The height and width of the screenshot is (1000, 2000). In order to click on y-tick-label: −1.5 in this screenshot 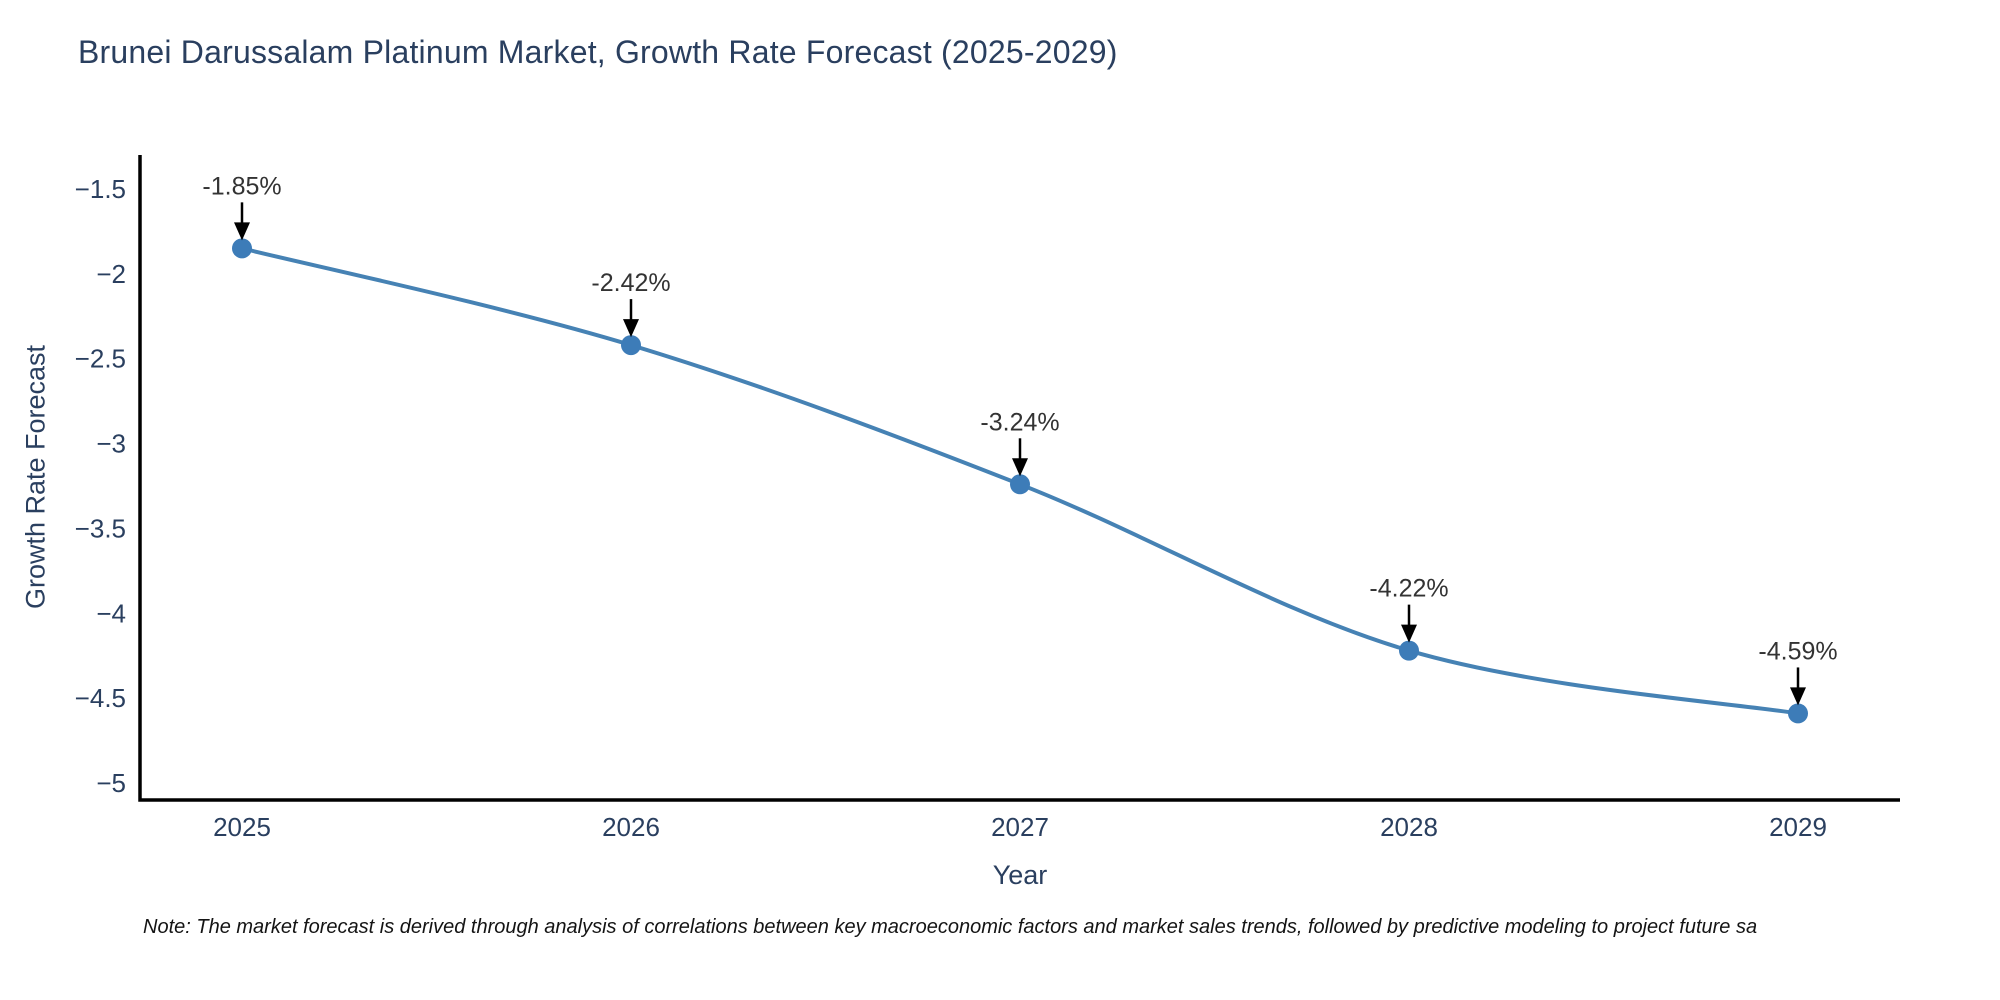, I will do `click(100, 189)`.